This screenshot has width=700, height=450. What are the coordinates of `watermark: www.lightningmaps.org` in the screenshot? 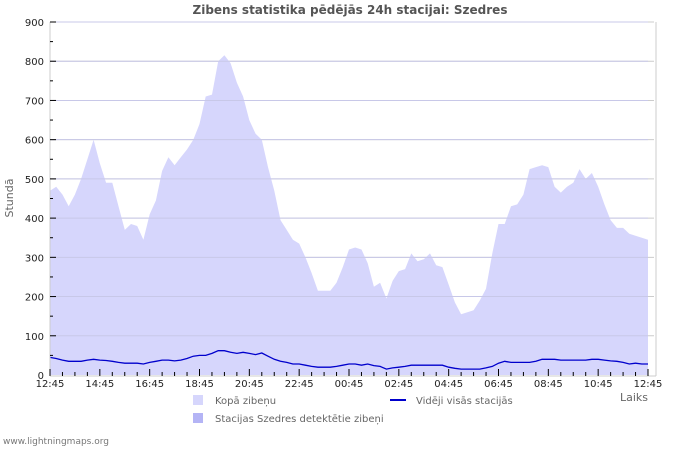 It's located at (56, 442).